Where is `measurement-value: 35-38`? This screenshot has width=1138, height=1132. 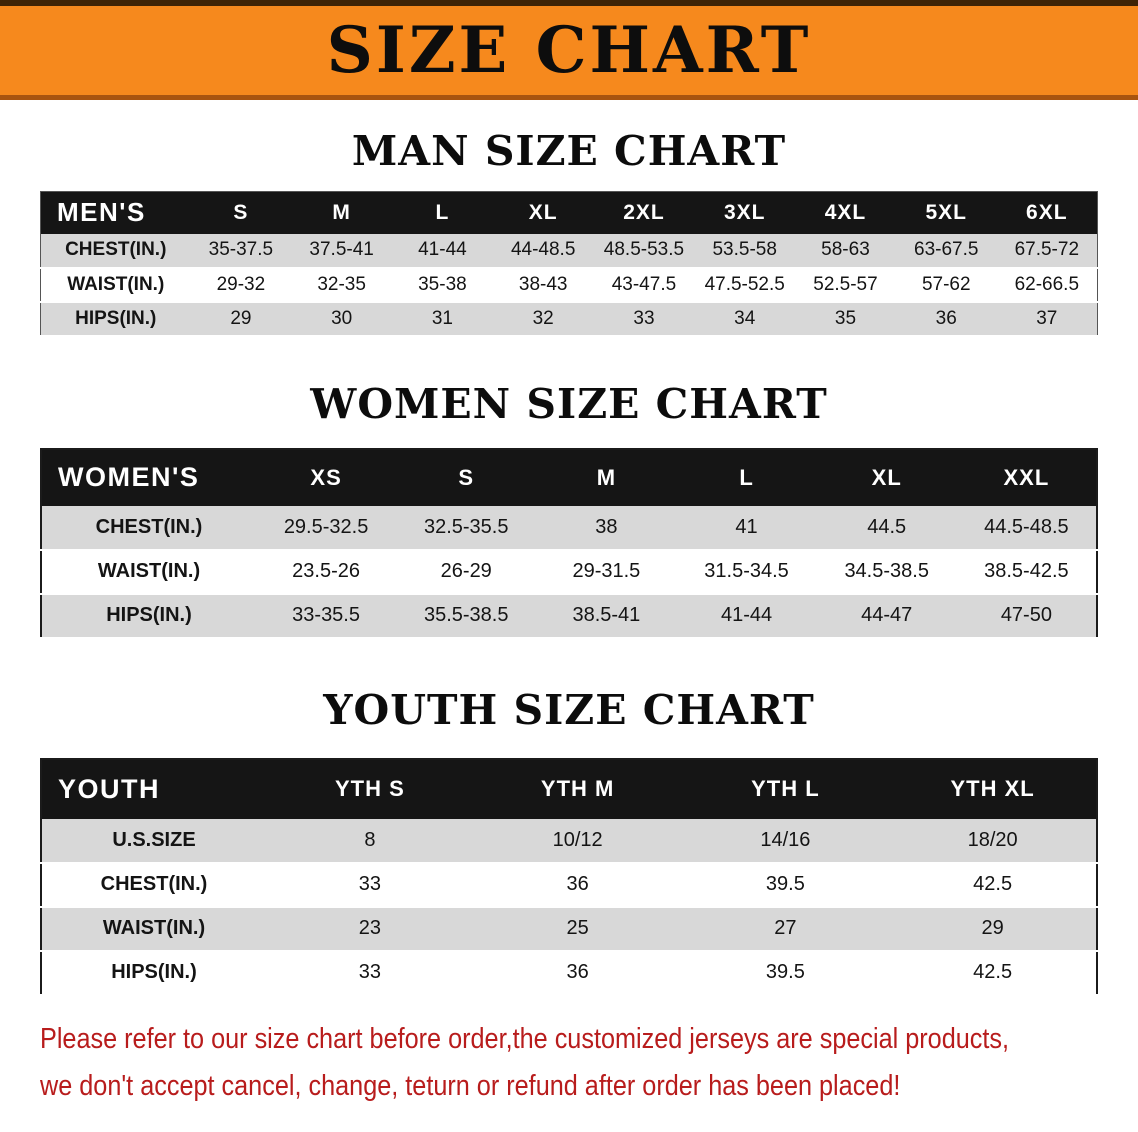 measurement-value: 35-38 is located at coordinates (442, 284).